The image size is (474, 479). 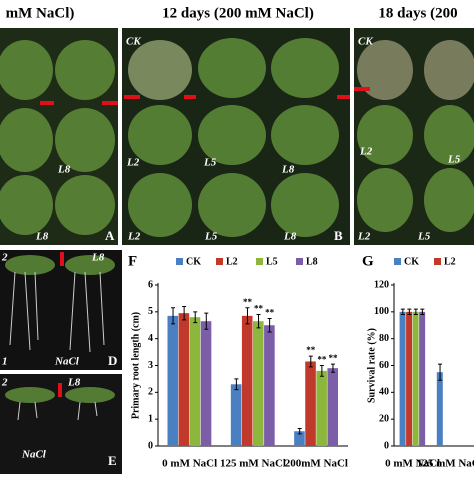 What do you see at coordinates (57, 346) in the screenshot?
I see `roots` at bounding box center [57, 346].